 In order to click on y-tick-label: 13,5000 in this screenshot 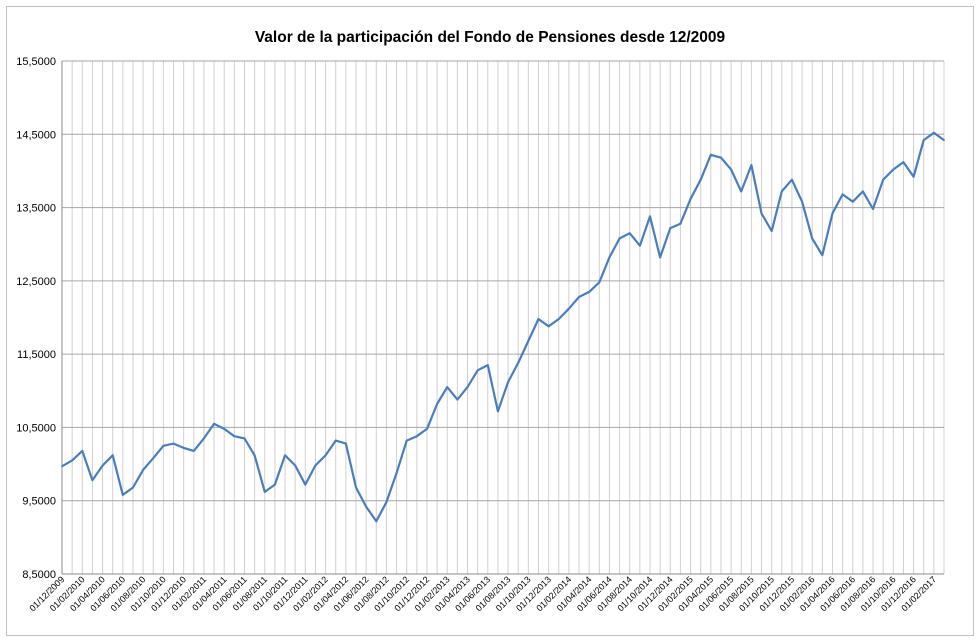, I will do `click(36, 209)`.